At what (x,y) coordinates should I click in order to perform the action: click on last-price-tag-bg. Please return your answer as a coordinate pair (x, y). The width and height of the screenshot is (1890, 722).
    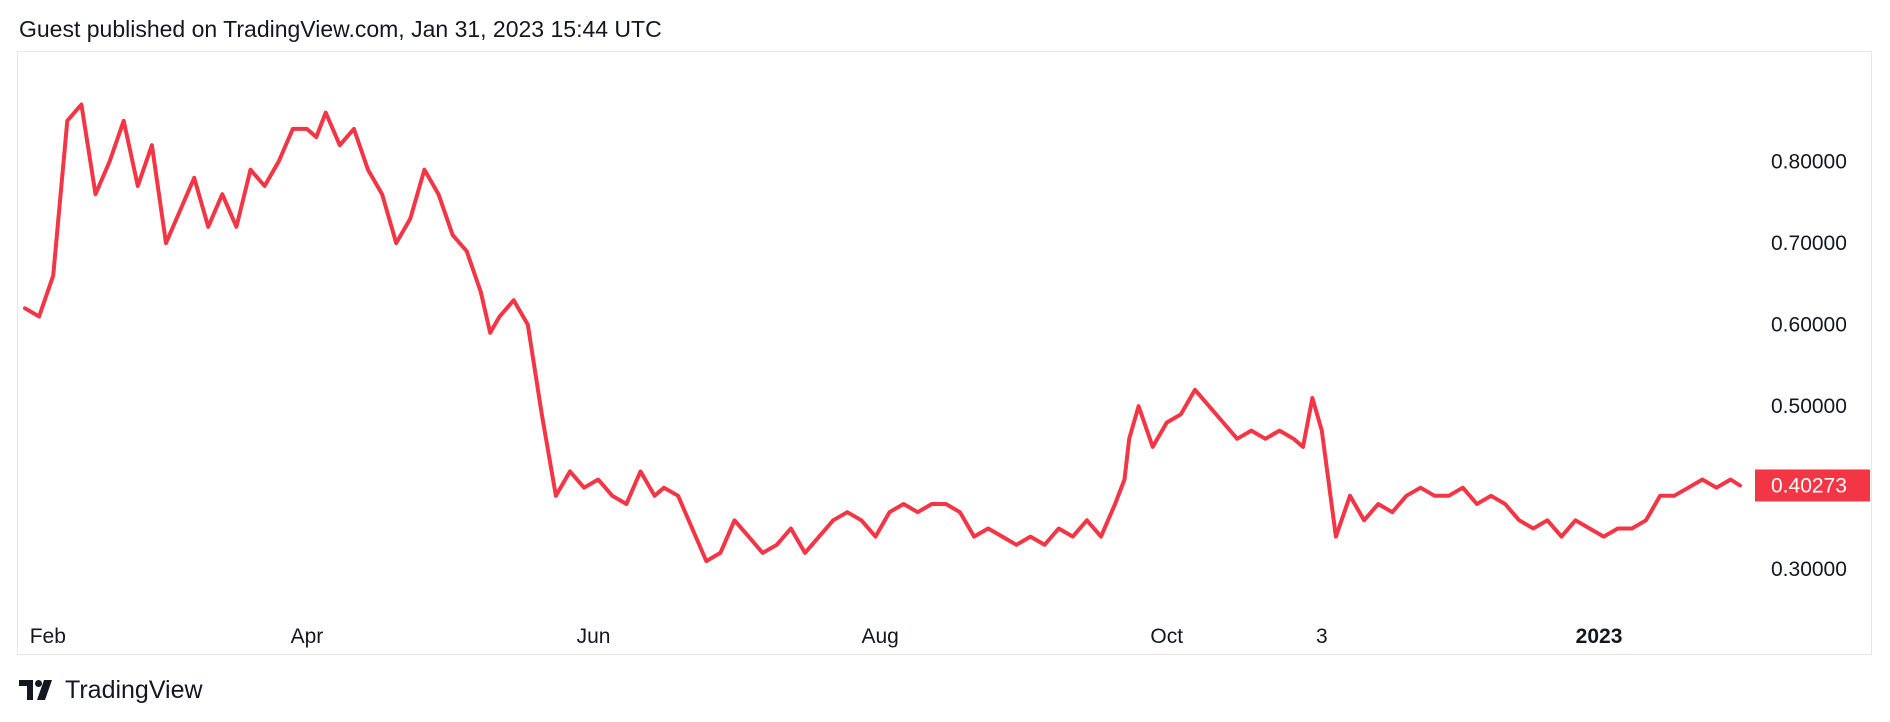
    Looking at the image, I should click on (1812, 485).